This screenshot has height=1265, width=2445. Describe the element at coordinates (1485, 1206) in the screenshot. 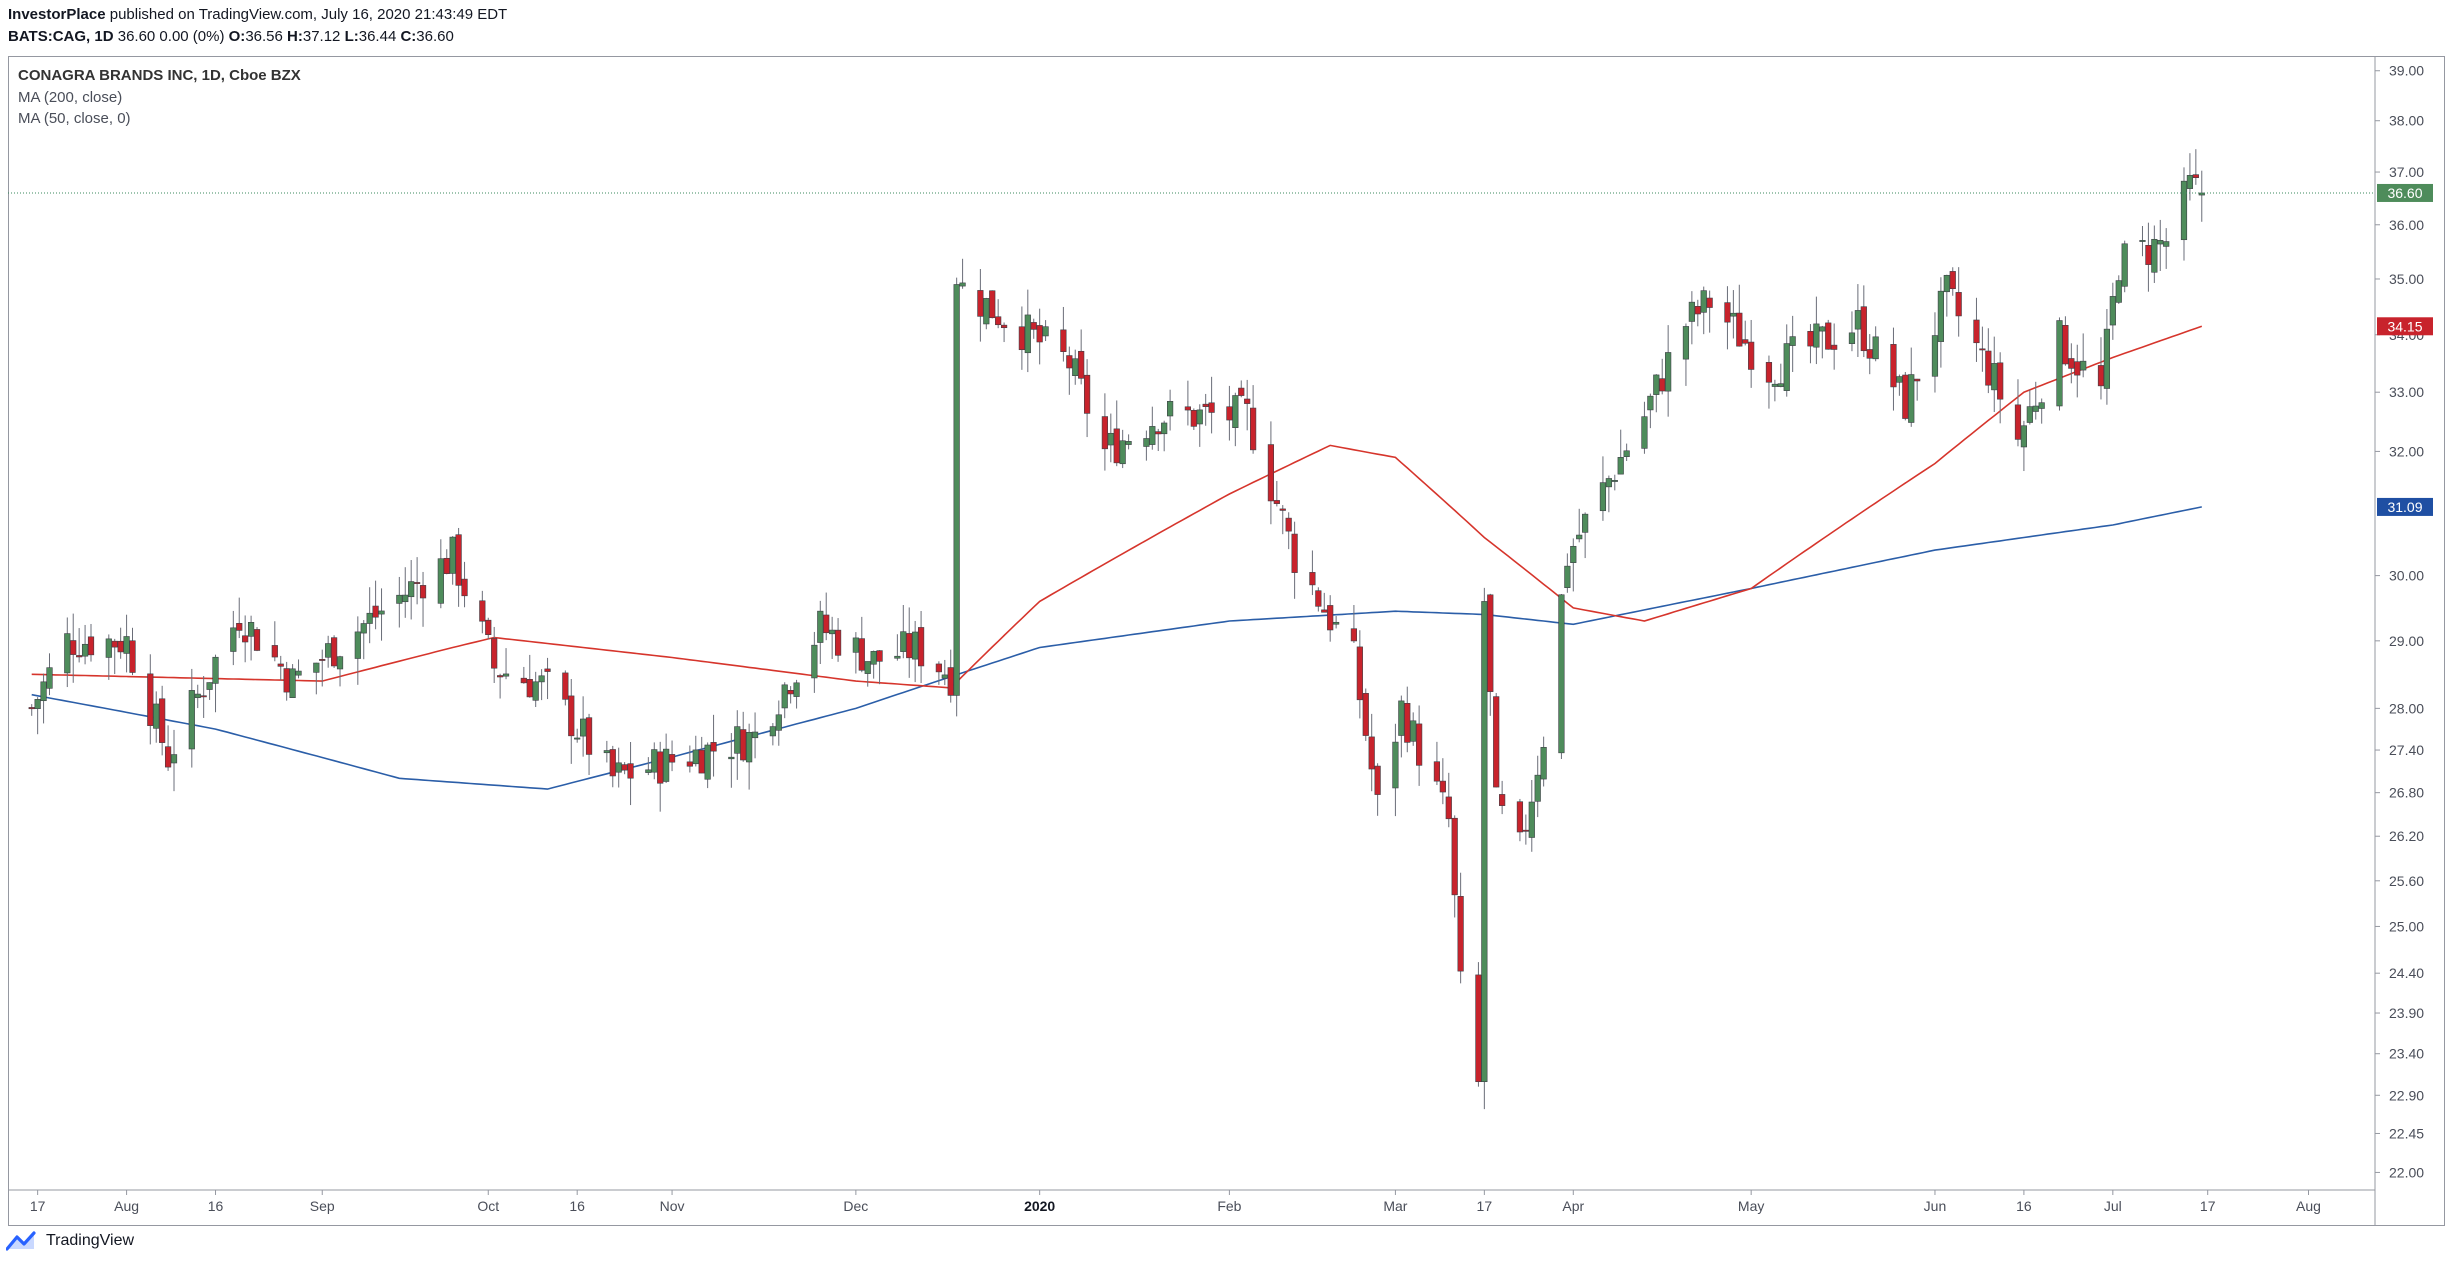

I see `time-tick-label: 17` at that location.